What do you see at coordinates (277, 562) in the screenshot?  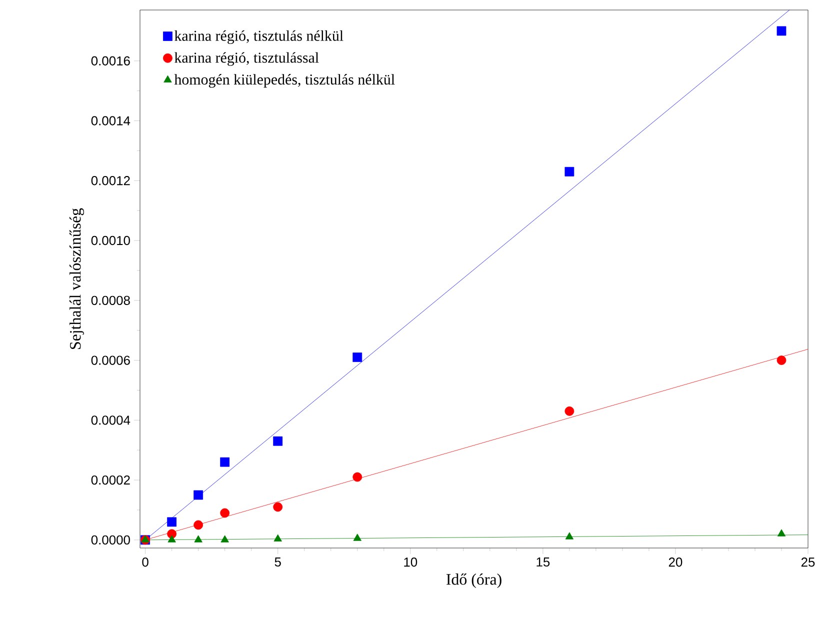 I see `x-tick-label: 5` at bounding box center [277, 562].